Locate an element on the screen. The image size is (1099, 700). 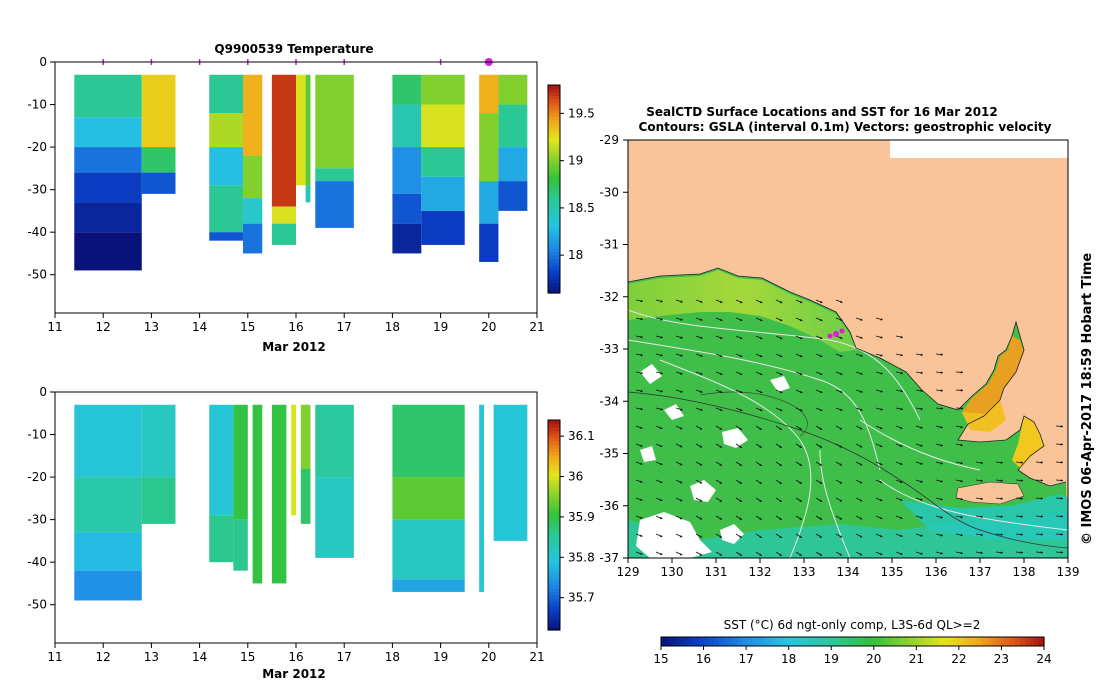
colorbar-frame is located at coordinates (554, 525).